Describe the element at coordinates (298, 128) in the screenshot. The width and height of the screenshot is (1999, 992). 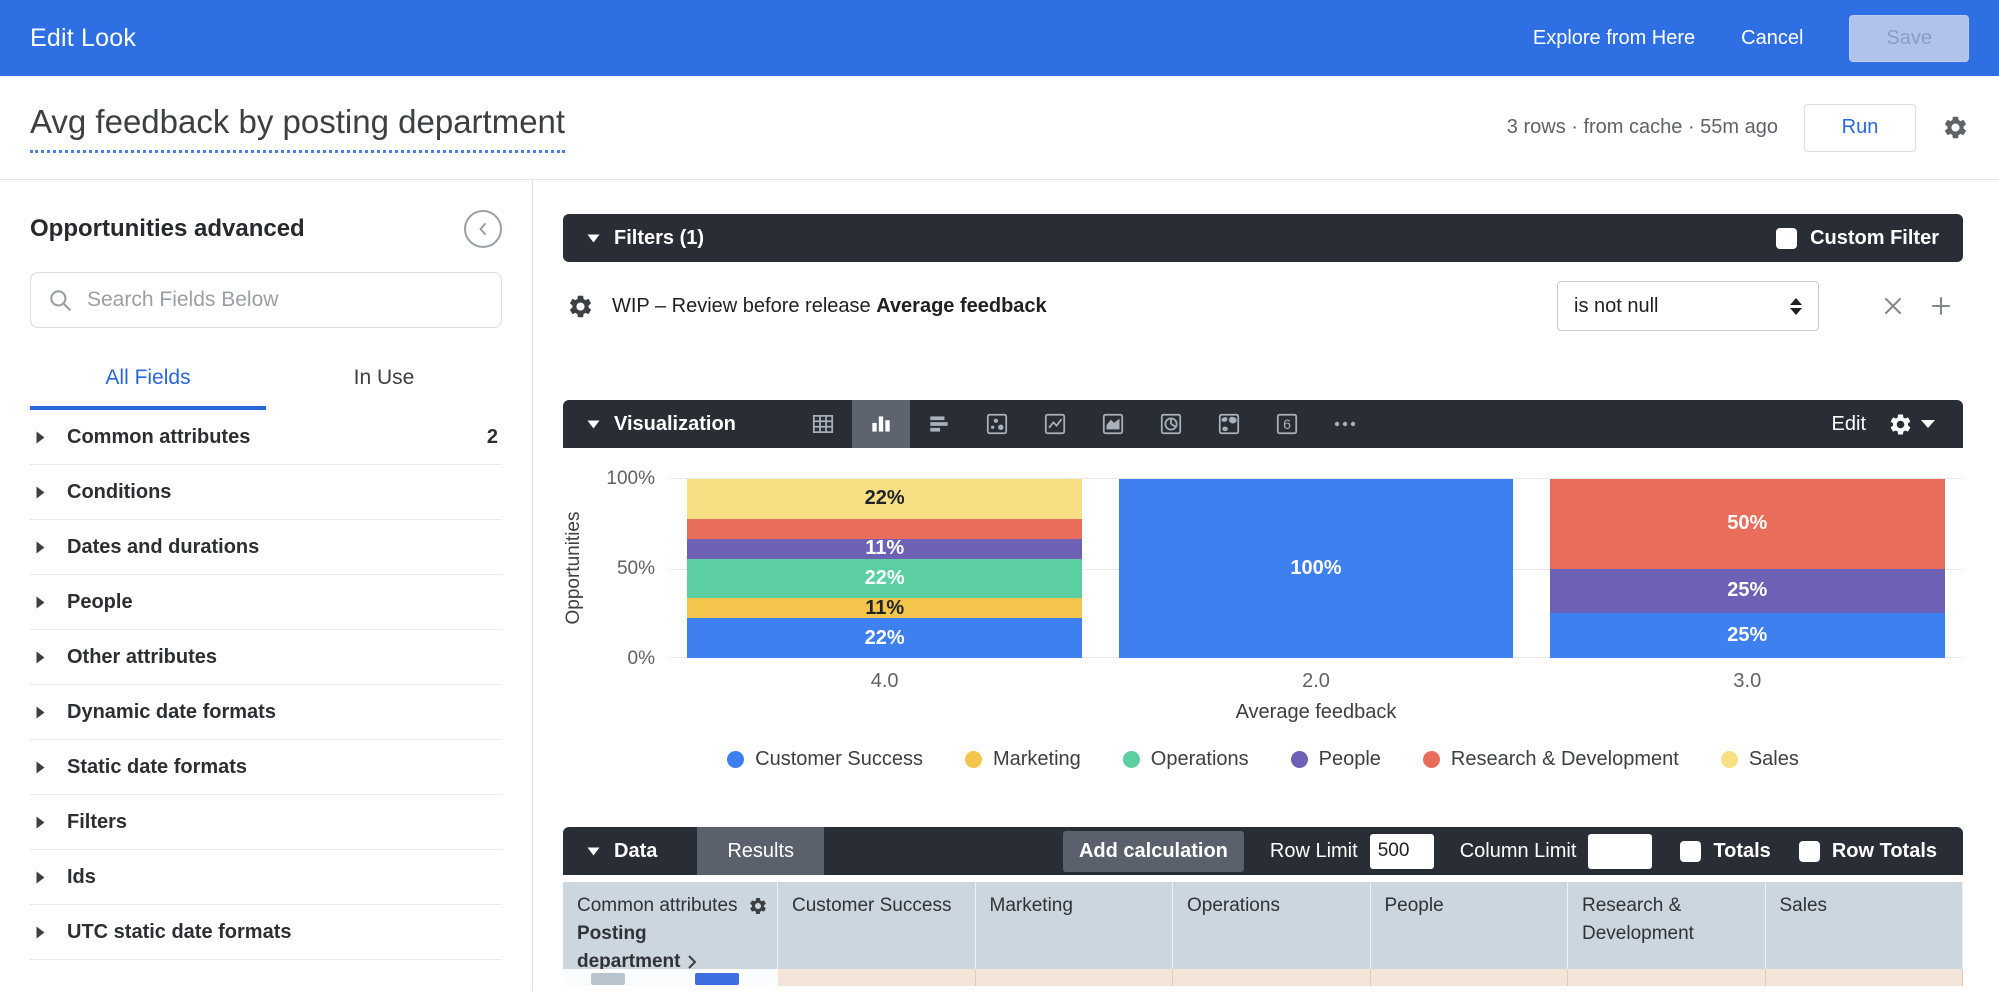
I see `look-title: Avg feedback by posting department` at that location.